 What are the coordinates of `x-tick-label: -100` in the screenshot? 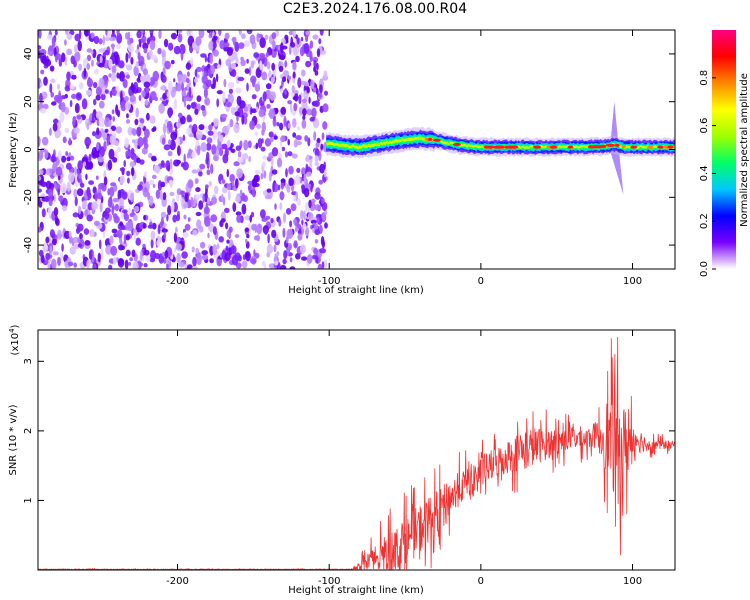 It's located at (329, 581).